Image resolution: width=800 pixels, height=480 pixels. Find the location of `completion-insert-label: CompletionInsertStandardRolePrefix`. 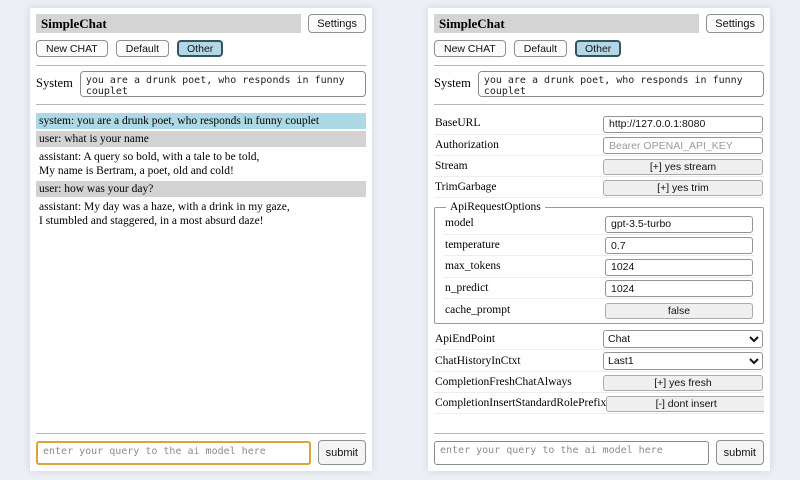

completion-insert-label: CompletionInsertStandardRolePrefix is located at coordinates (521, 403).